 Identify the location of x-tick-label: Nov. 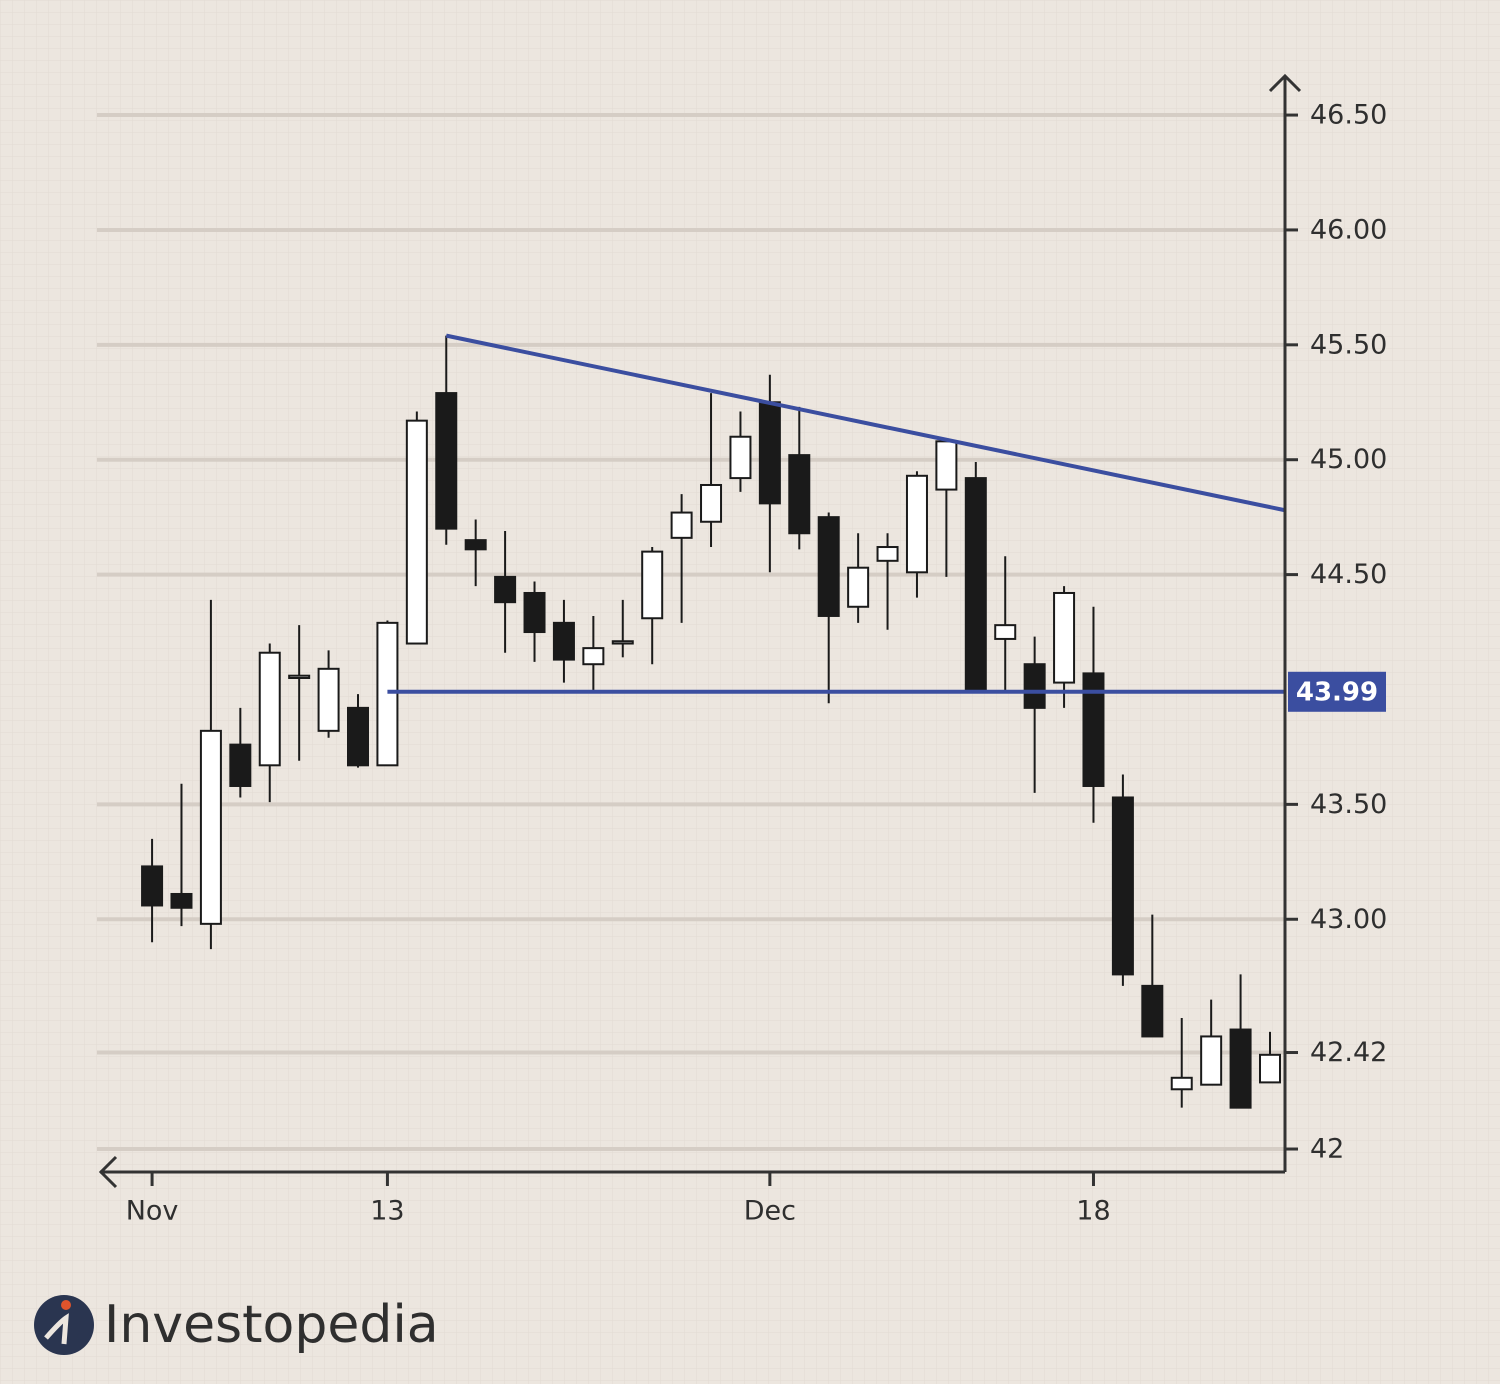
(152, 1211).